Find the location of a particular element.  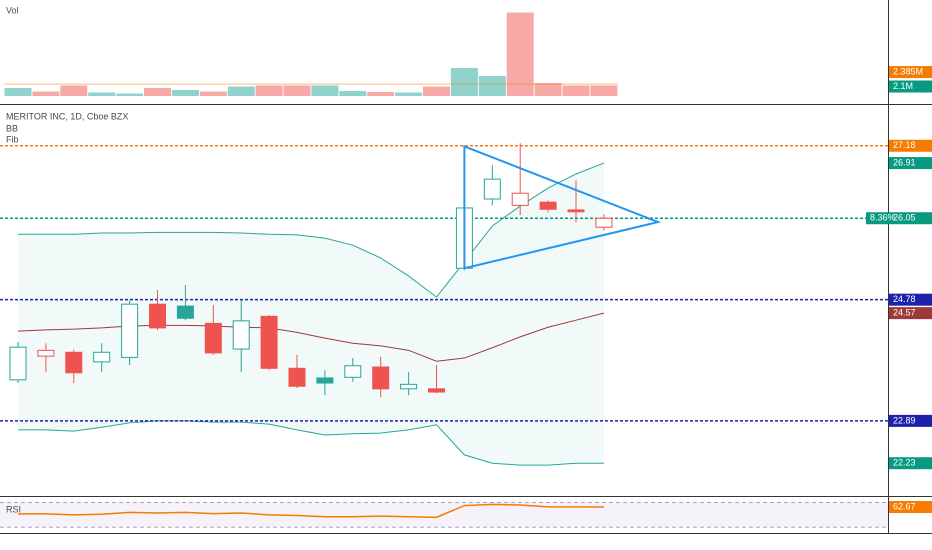

rsi-line is located at coordinates (311, 511).